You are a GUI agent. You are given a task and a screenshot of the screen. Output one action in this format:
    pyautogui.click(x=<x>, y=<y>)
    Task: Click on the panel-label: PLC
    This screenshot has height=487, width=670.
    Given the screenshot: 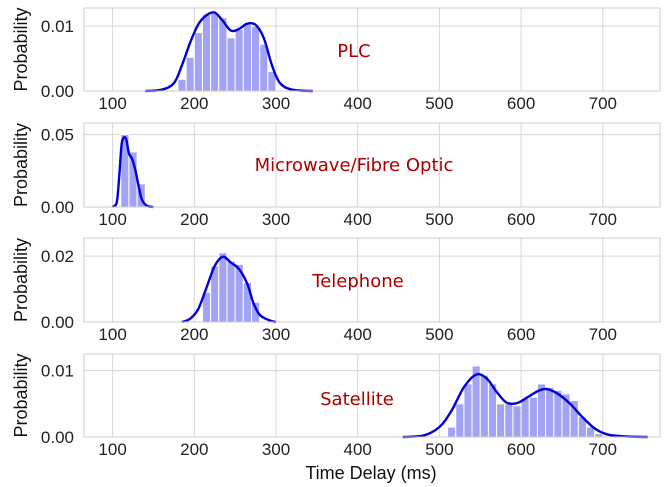 What is the action you would take?
    pyautogui.click(x=353, y=51)
    